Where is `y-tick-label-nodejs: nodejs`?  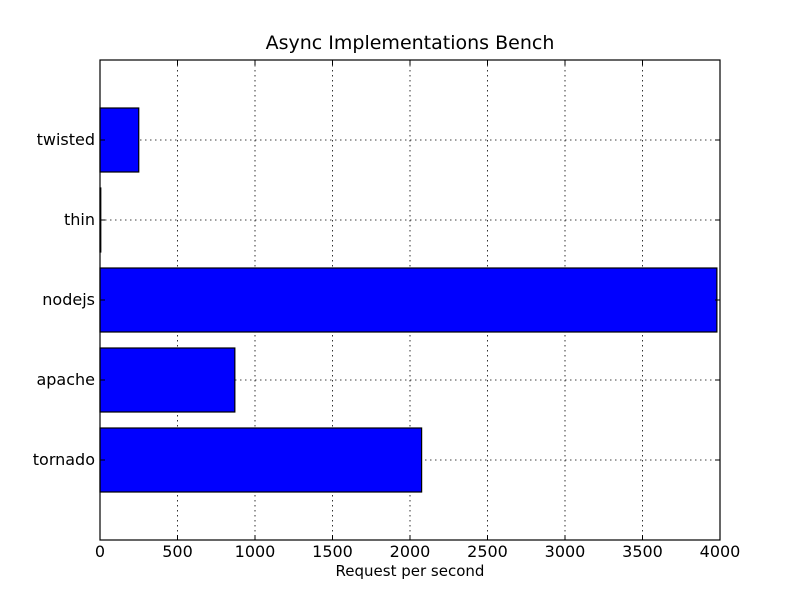
y-tick-label-nodejs: nodejs is located at coordinates (68, 299).